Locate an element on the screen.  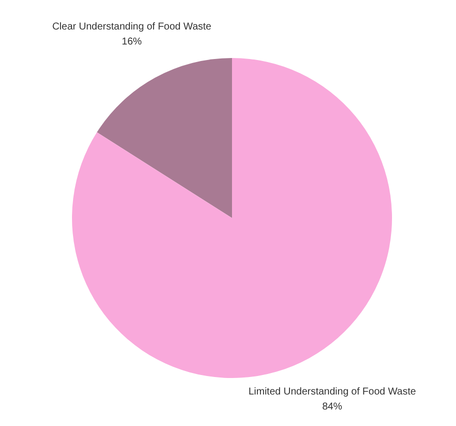
data-label: 16% is located at coordinates (132, 42).